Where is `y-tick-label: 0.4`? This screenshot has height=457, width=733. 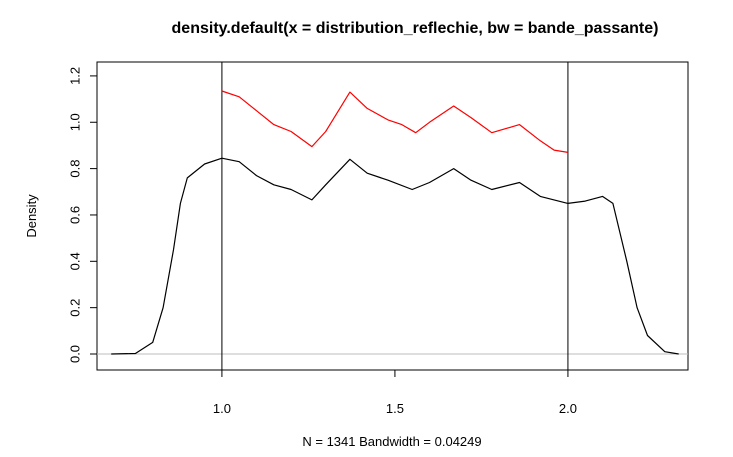 y-tick-label: 0.4 is located at coordinates (74, 261).